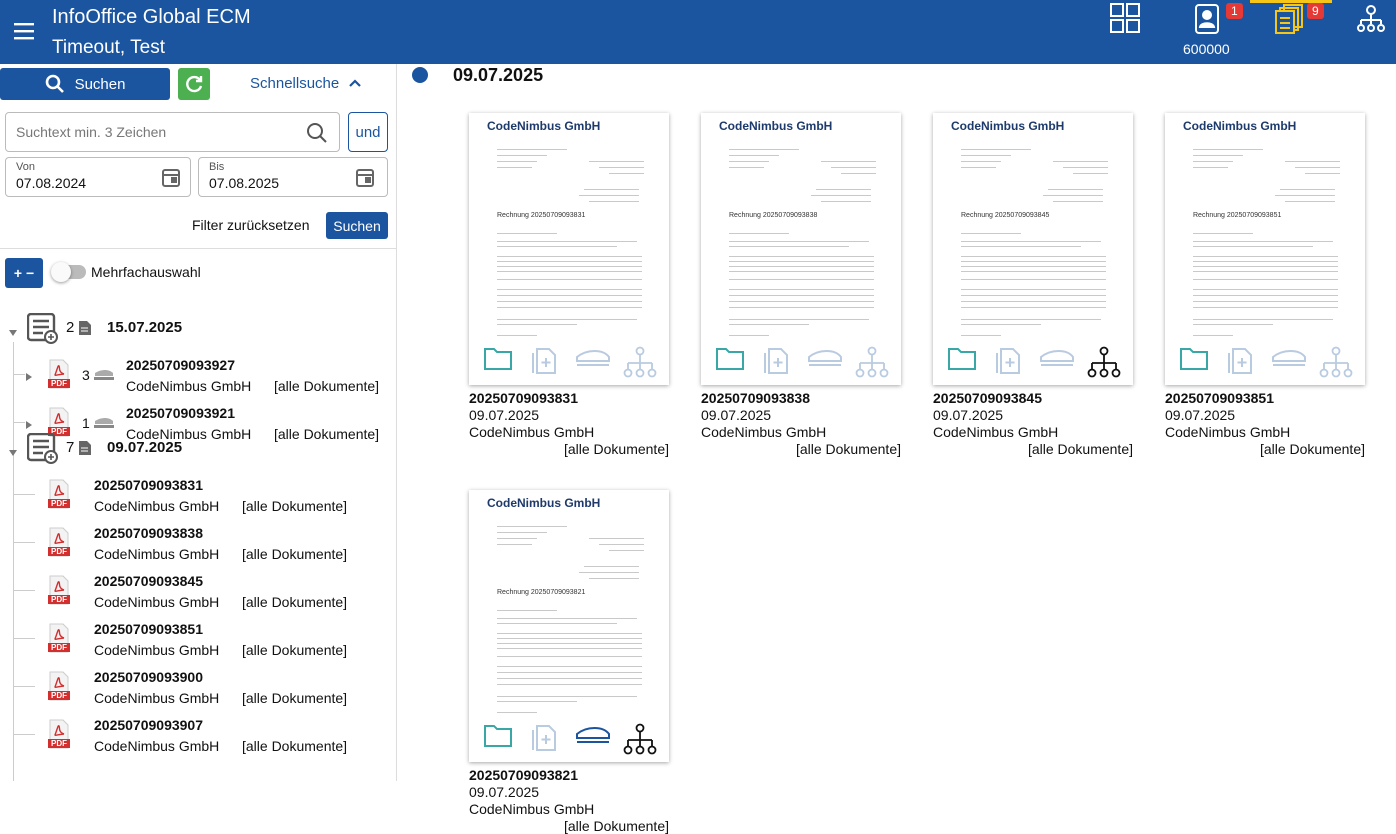 The height and width of the screenshot is (834, 1396). Describe the element at coordinates (1033, 249) in the screenshot. I see `document-card: CodeNimbus GmbH Rechnung 20250709093845` at that location.